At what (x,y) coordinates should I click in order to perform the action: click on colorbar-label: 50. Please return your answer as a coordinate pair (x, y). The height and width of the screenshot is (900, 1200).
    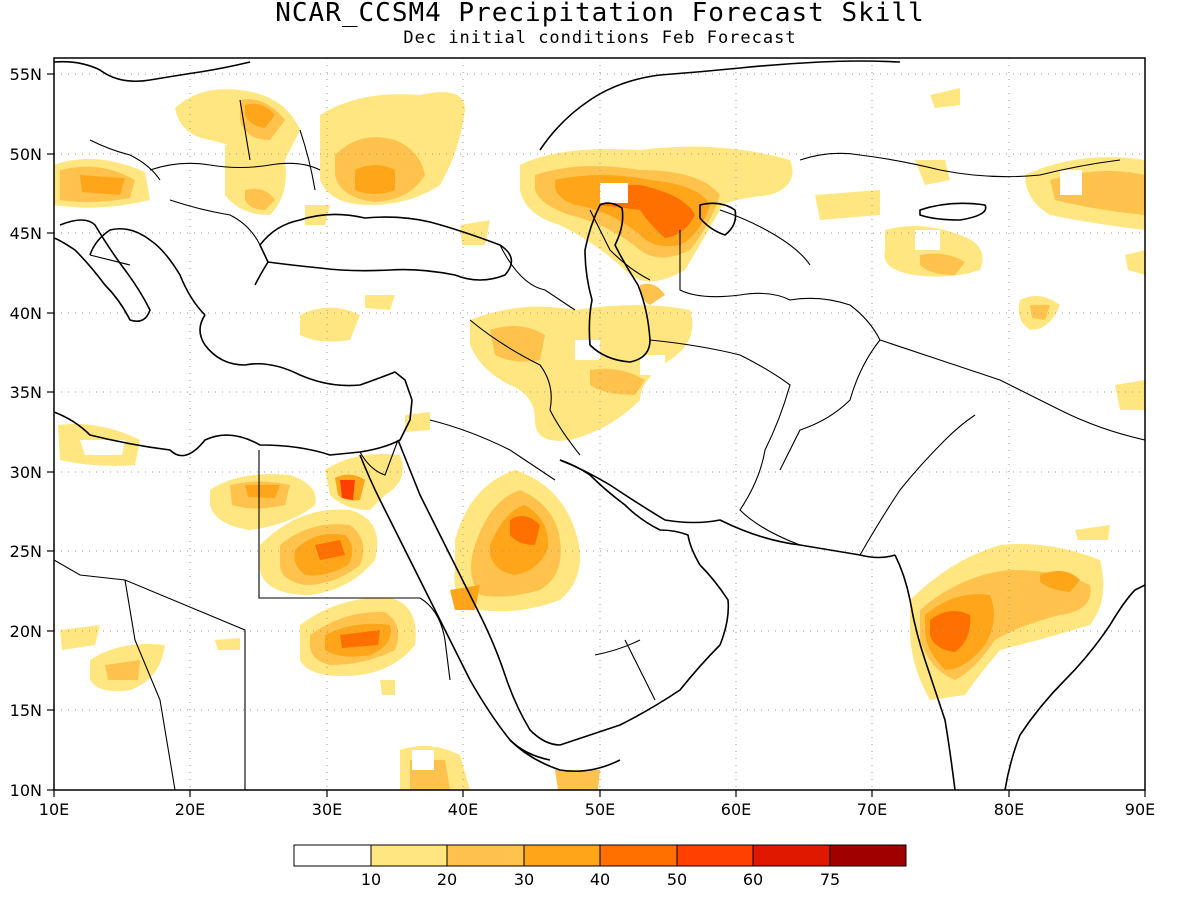
    Looking at the image, I should click on (677, 879).